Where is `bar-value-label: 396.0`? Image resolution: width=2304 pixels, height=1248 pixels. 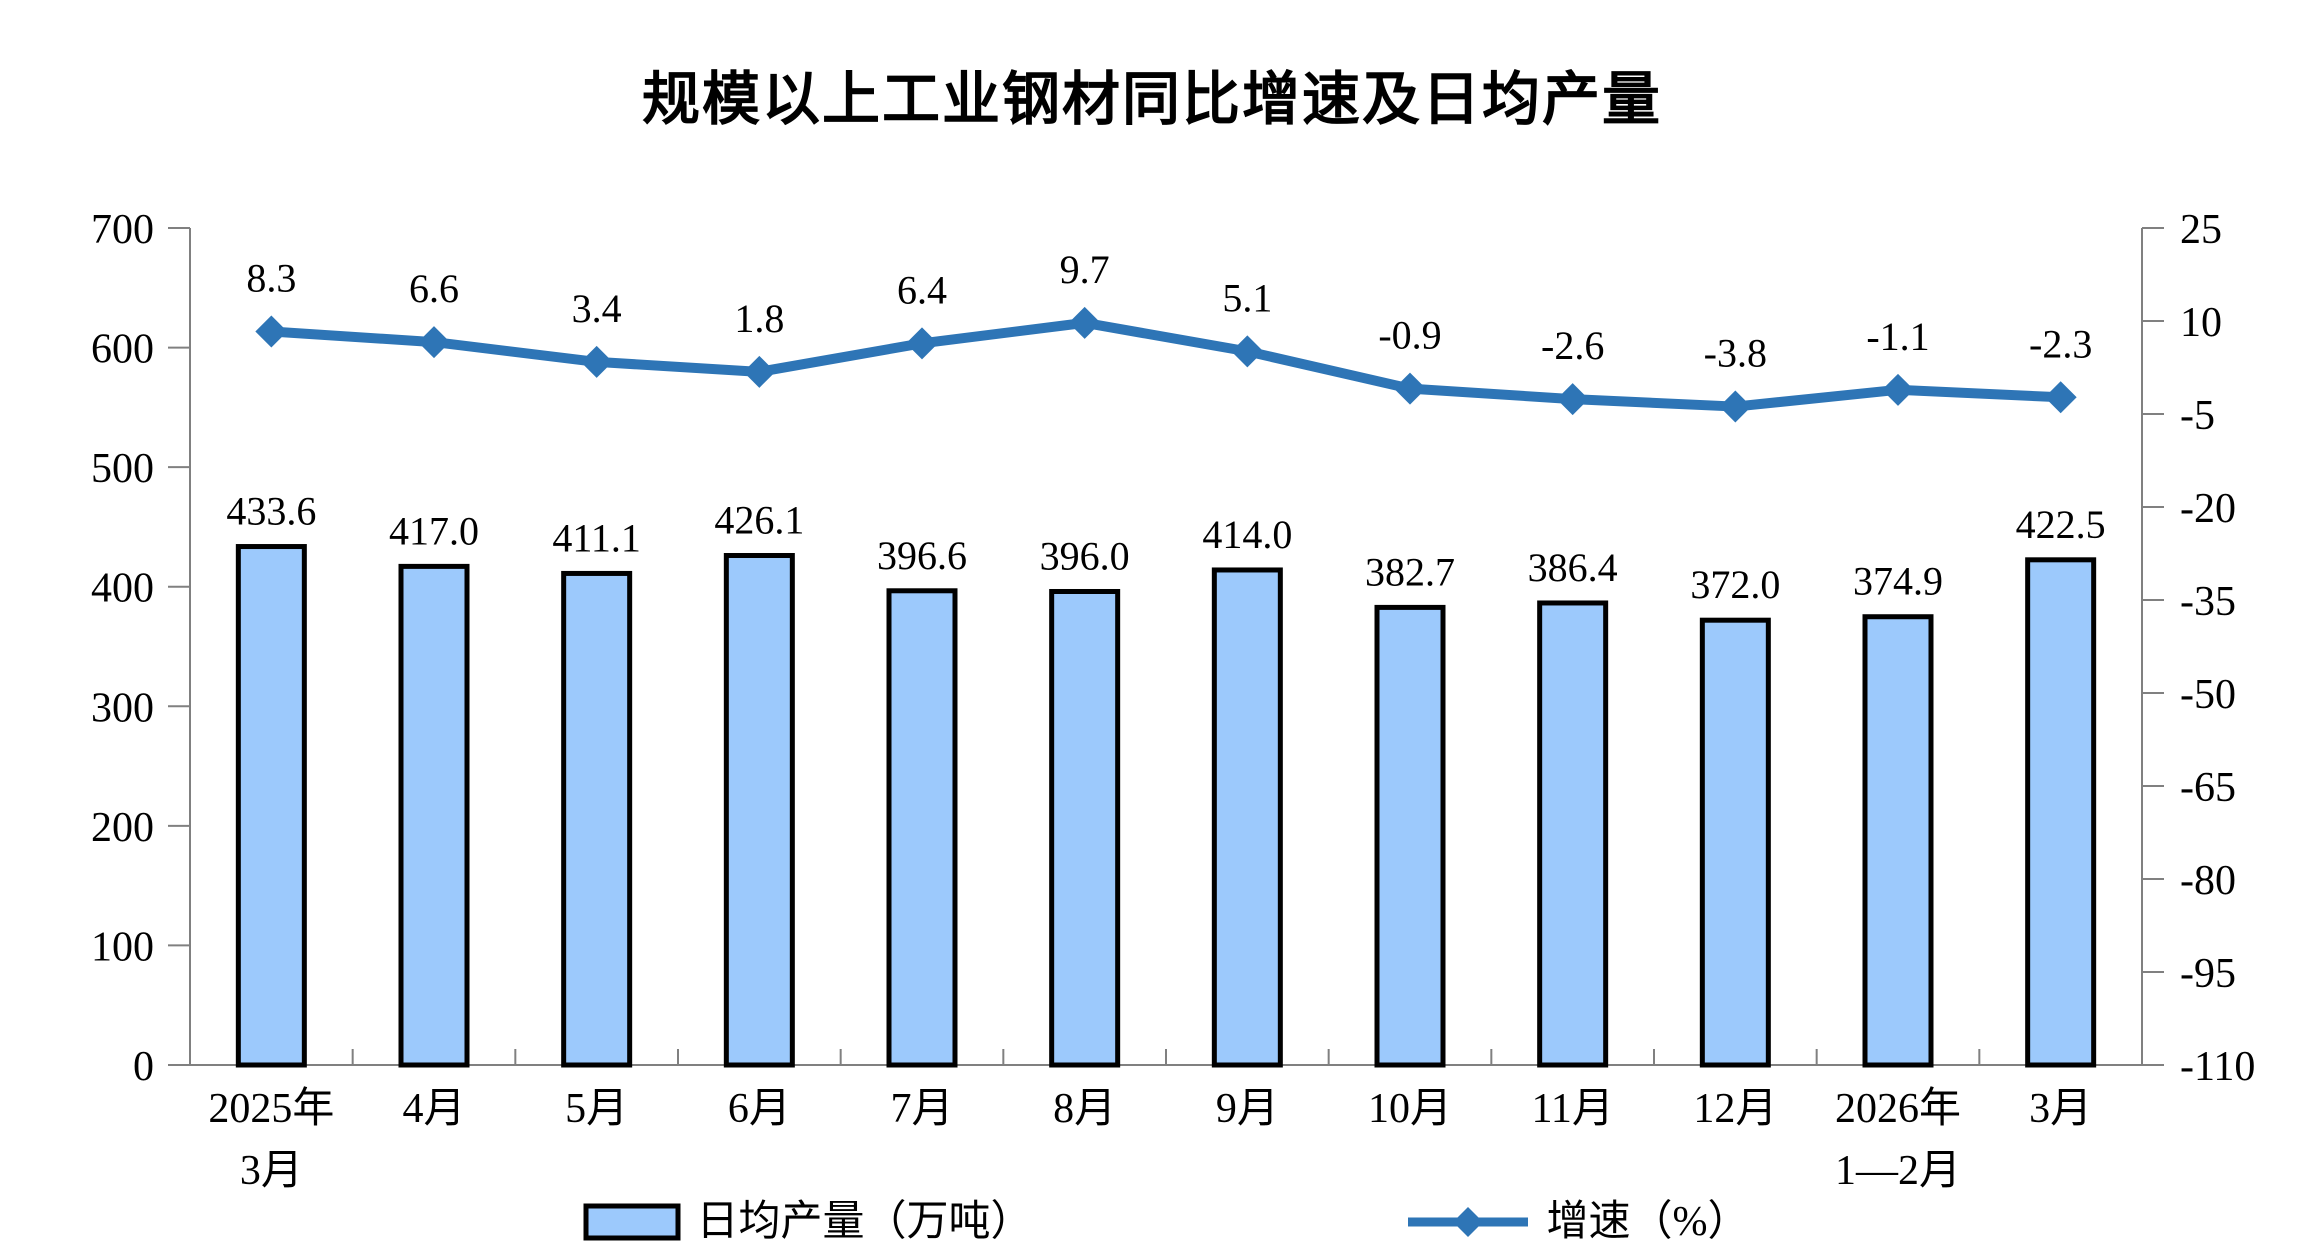 bar-value-label: 396.0 is located at coordinates (1085, 555).